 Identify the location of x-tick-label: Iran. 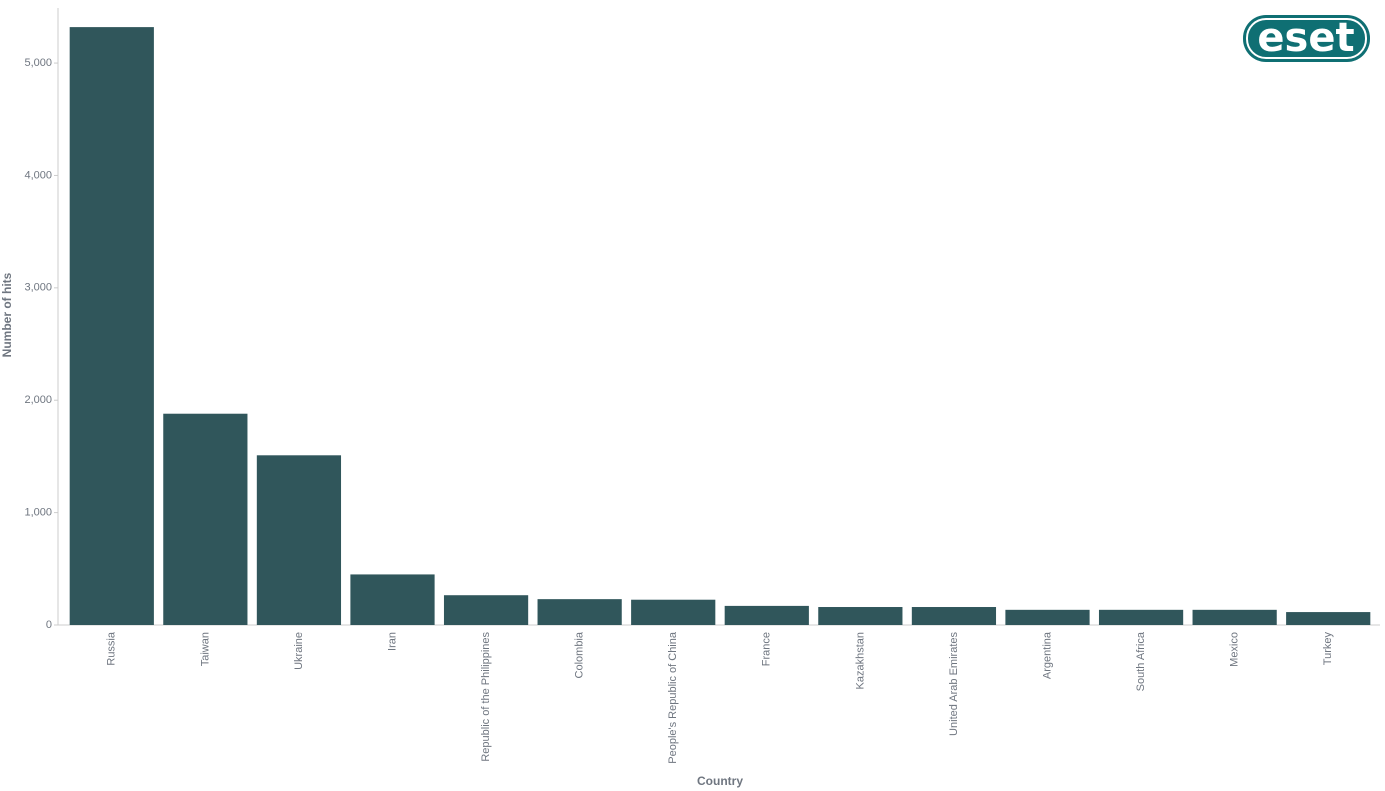
(392, 641).